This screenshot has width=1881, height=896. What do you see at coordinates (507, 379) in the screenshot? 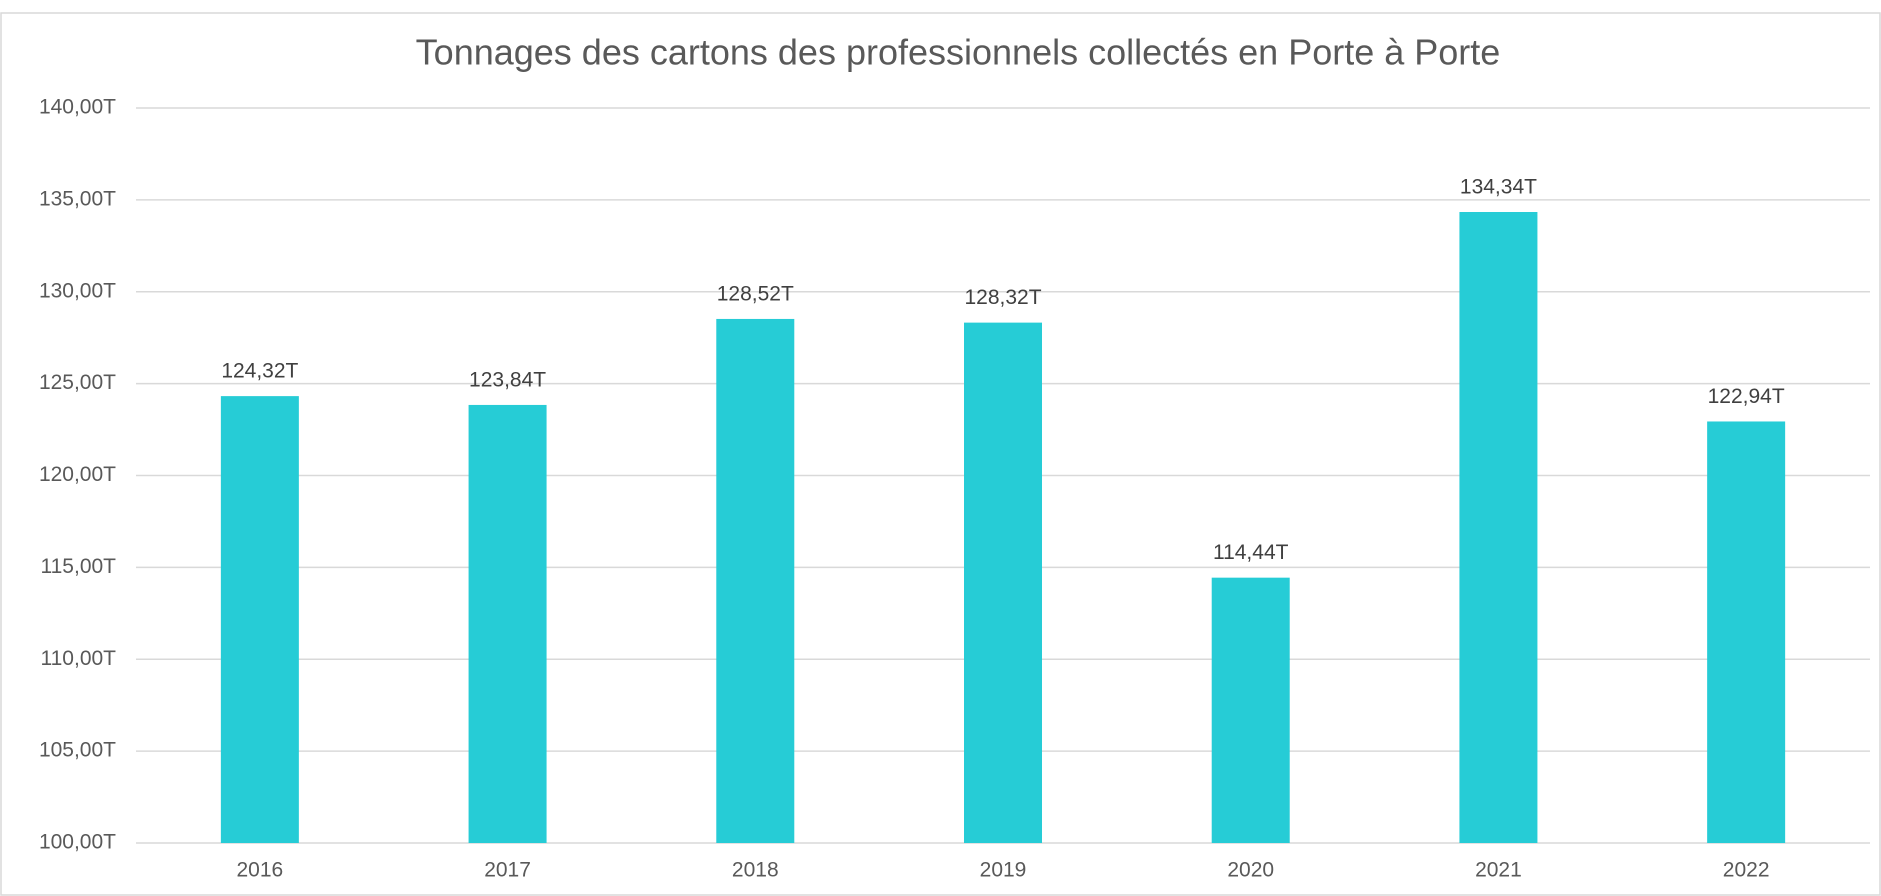
I see `data-label: 123,84T` at bounding box center [507, 379].